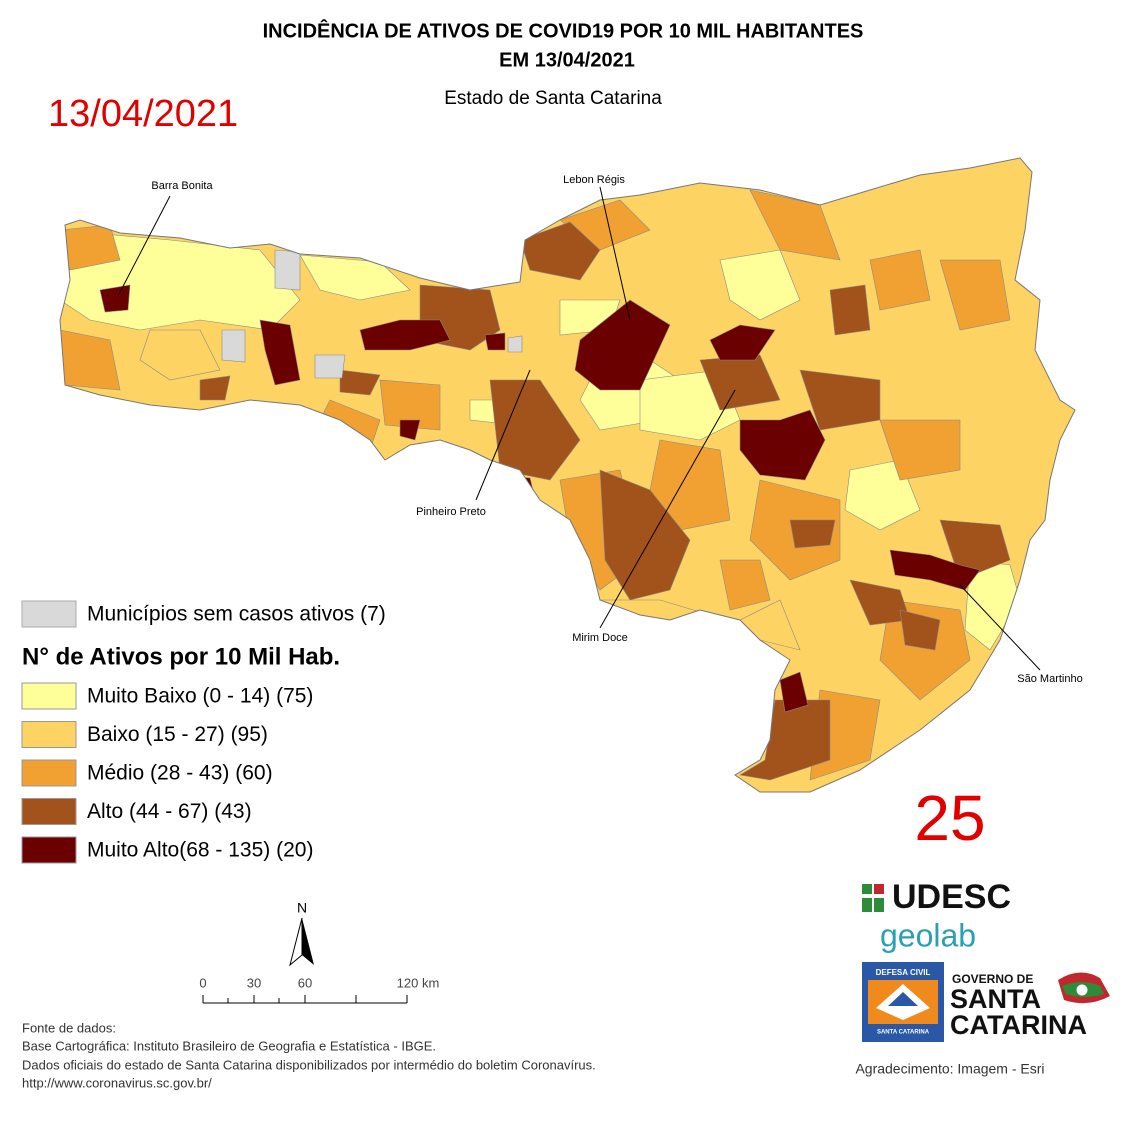 The width and height of the screenshot is (1134, 1134). What do you see at coordinates (69, 1027) in the screenshot?
I see `source-line: Fonte de dados:` at bounding box center [69, 1027].